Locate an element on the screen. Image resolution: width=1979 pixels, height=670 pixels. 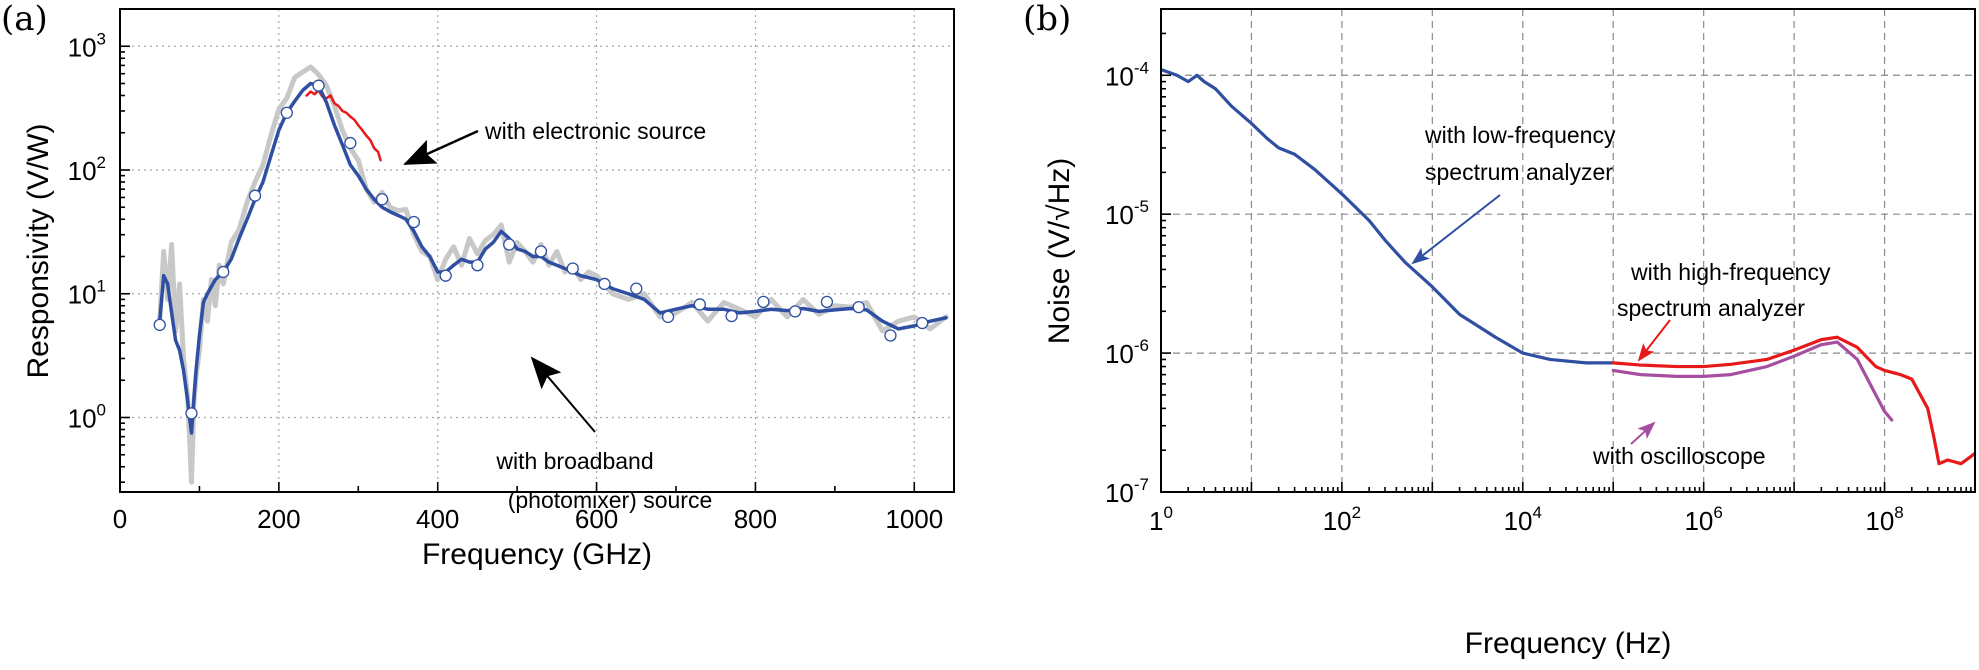
panel-a-x-tick-label: 800 is located at coordinates (755, 519).